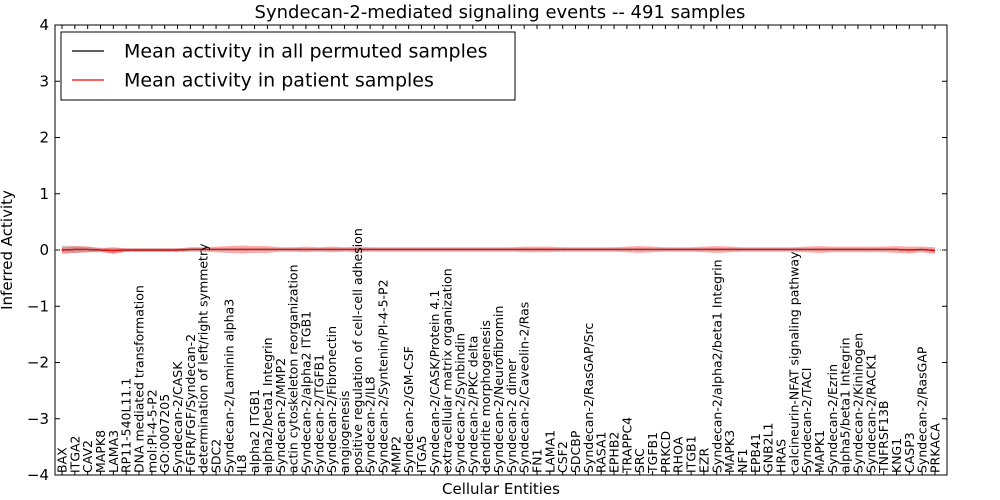  What do you see at coordinates (344, 432) in the screenshot?
I see `x-tick-label: angiogenesis` at bounding box center [344, 432].